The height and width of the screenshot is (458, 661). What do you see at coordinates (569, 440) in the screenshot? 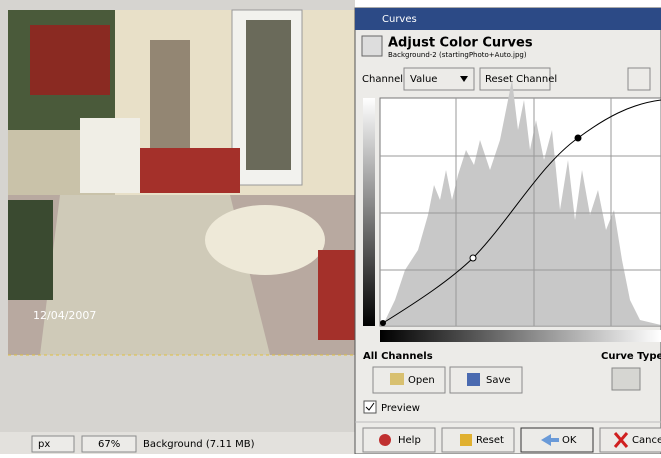
I see `ok-label: OK` at bounding box center [569, 440].